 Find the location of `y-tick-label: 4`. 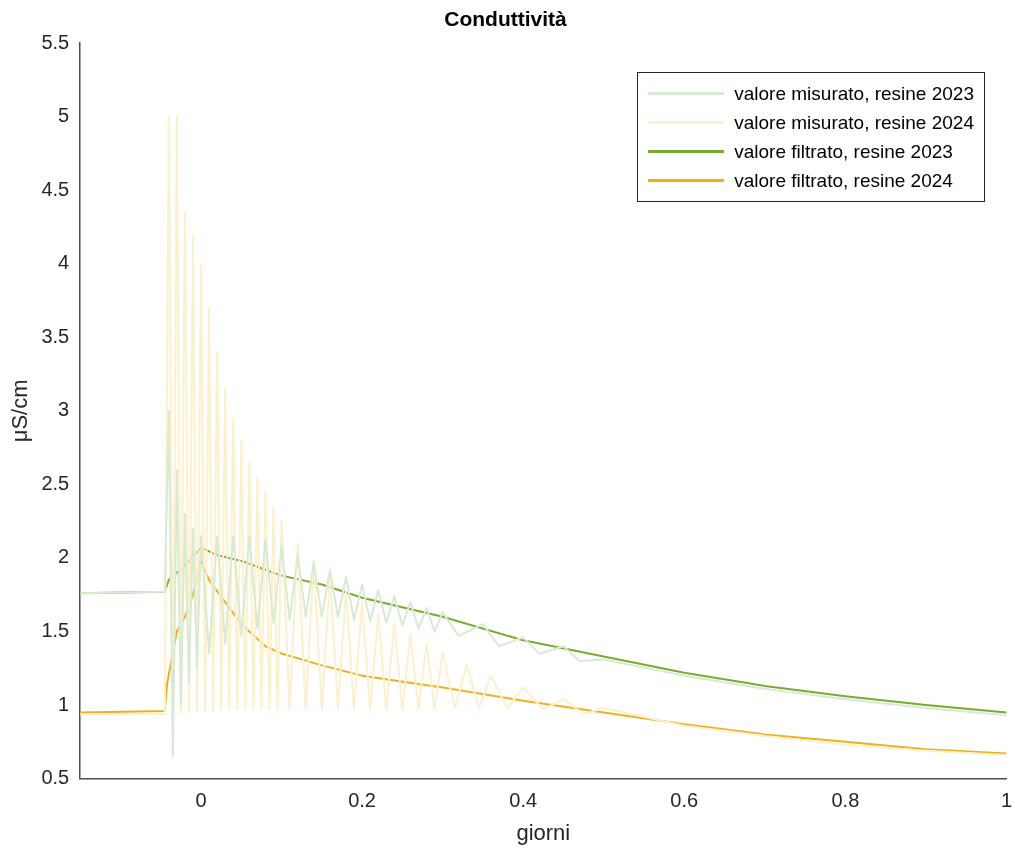

y-tick-label: 4 is located at coordinates (64, 262).